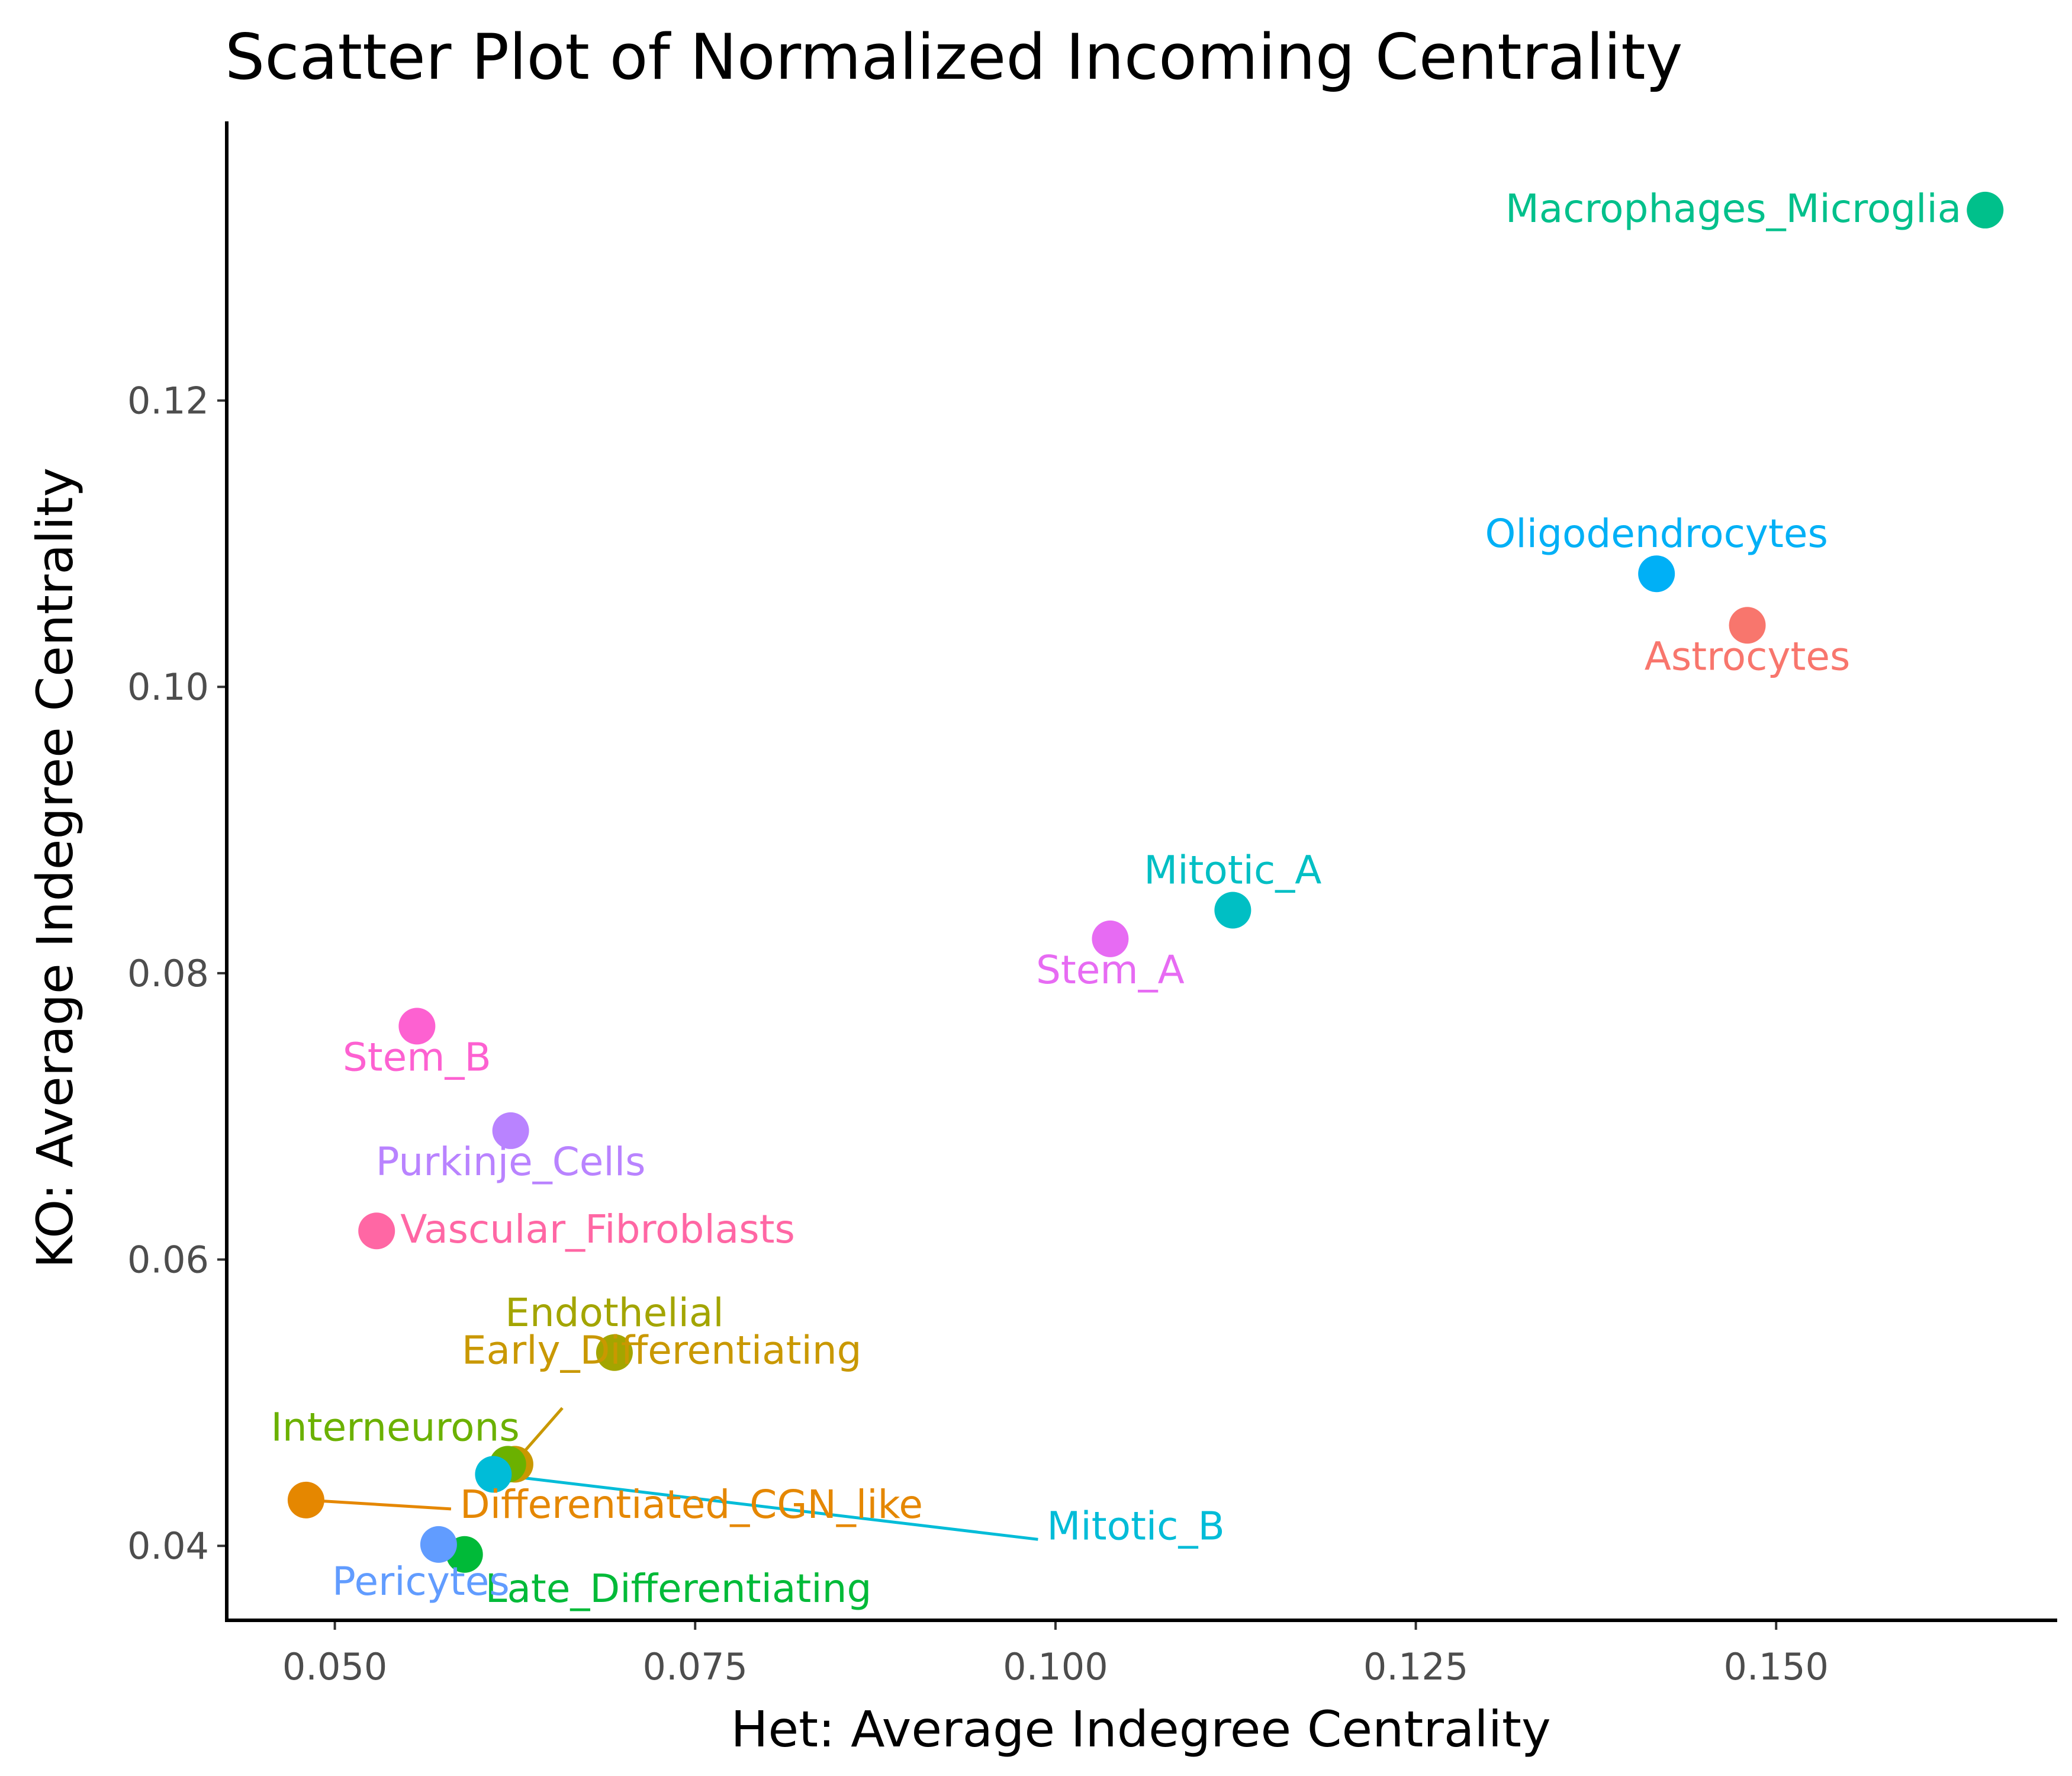  I want to click on y-tick-label: 0.10, so click(168, 687).